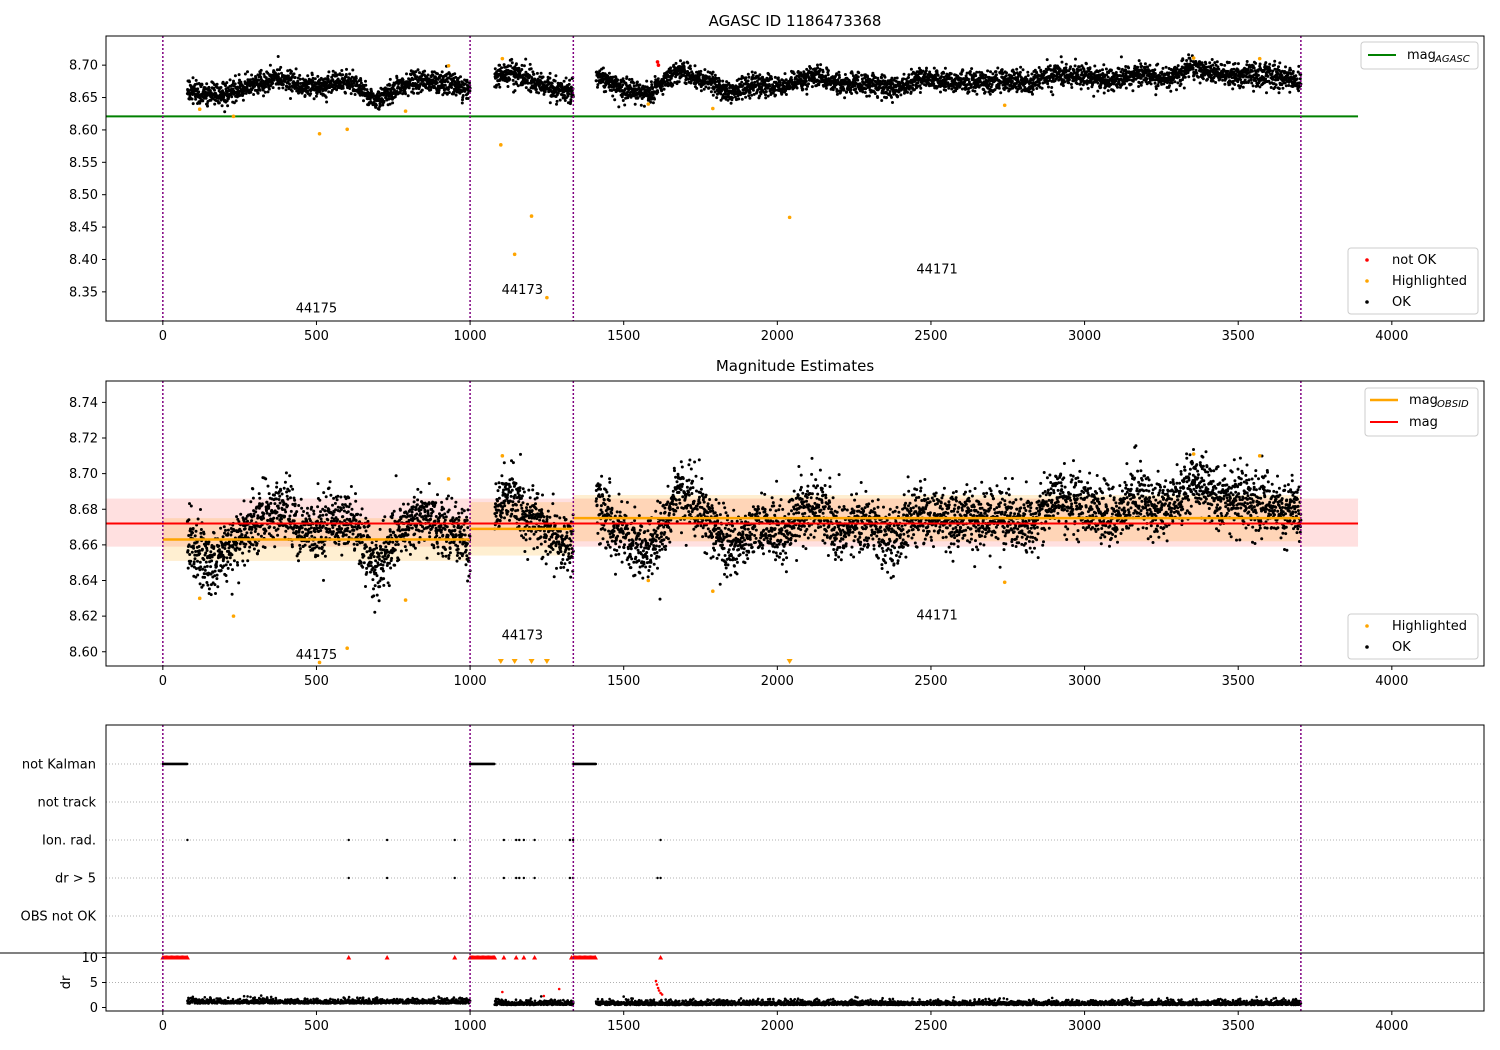  Describe the element at coordinates (744, 83) in the screenshot. I see `ok-points` at that location.